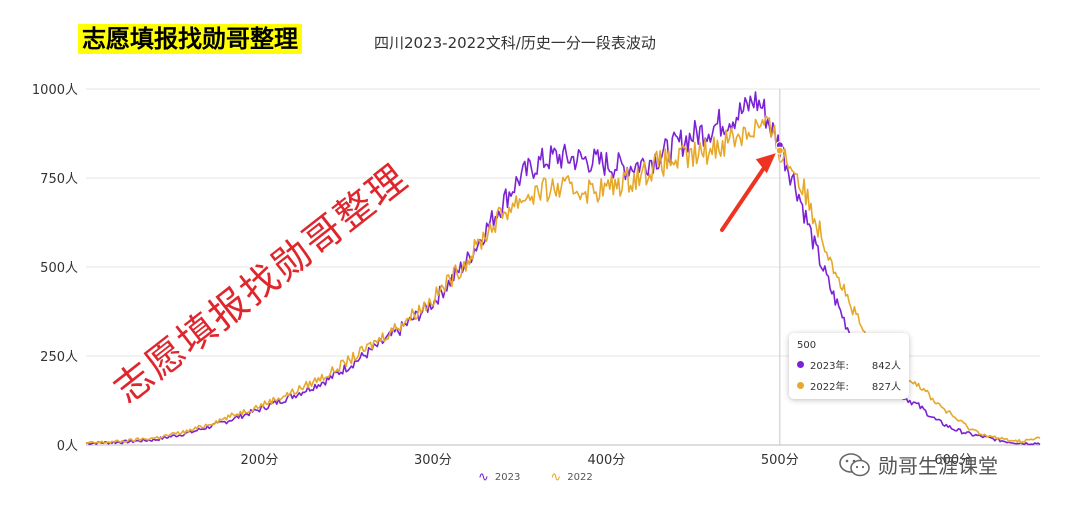 Image resolution: width=1080 pixels, height=509 pixels. I want to click on red-arrow-head, so click(765, 163).